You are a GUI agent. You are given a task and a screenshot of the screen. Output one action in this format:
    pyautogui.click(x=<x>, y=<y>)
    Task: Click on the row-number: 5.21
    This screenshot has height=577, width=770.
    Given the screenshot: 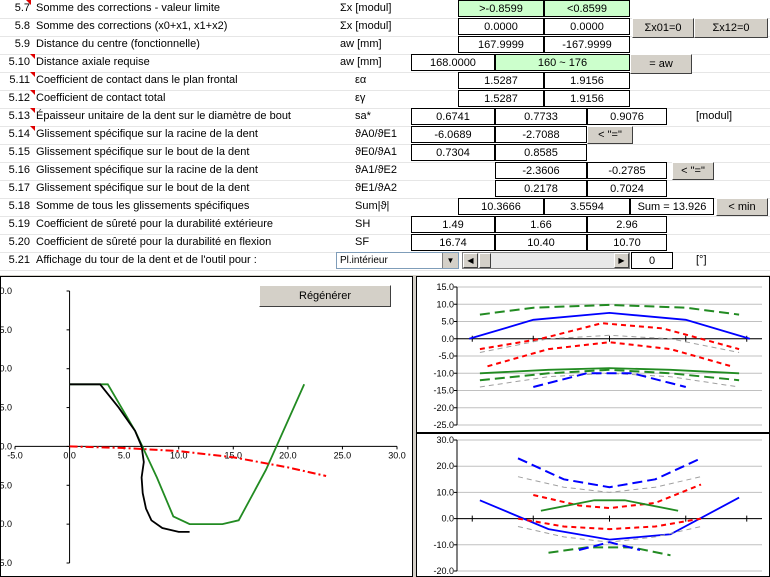 What is the action you would take?
    pyautogui.click(x=19, y=260)
    